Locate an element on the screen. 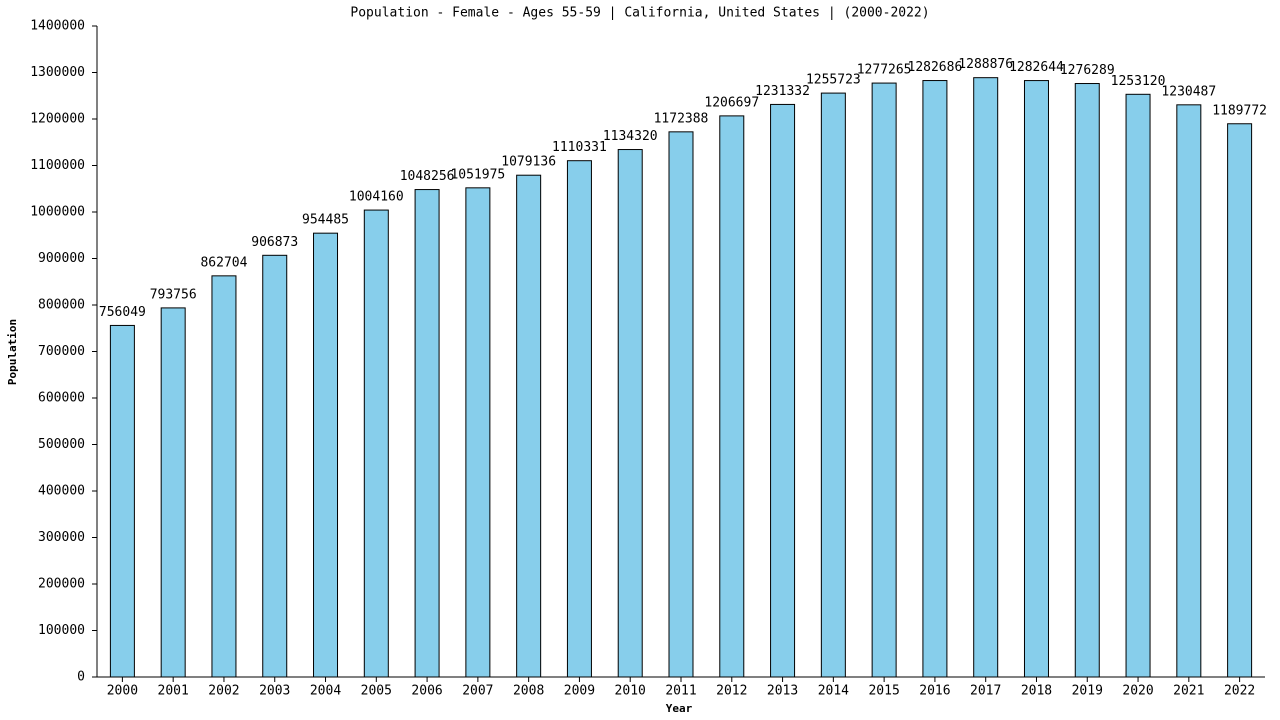  y-tick-label: 400000 is located at coordinates (61, 491).